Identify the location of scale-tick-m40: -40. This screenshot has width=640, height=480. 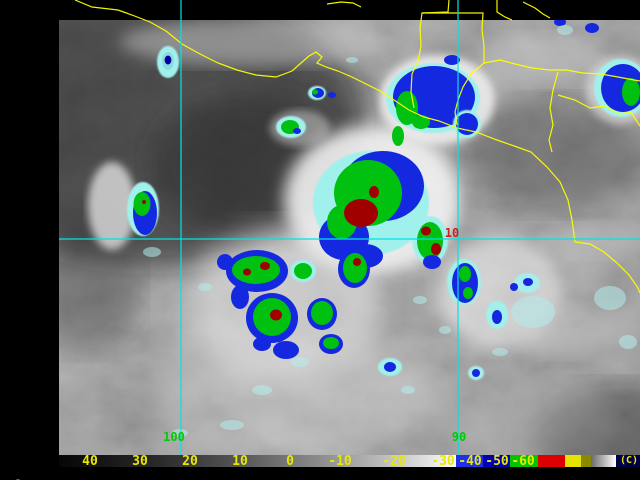
(470, 461).